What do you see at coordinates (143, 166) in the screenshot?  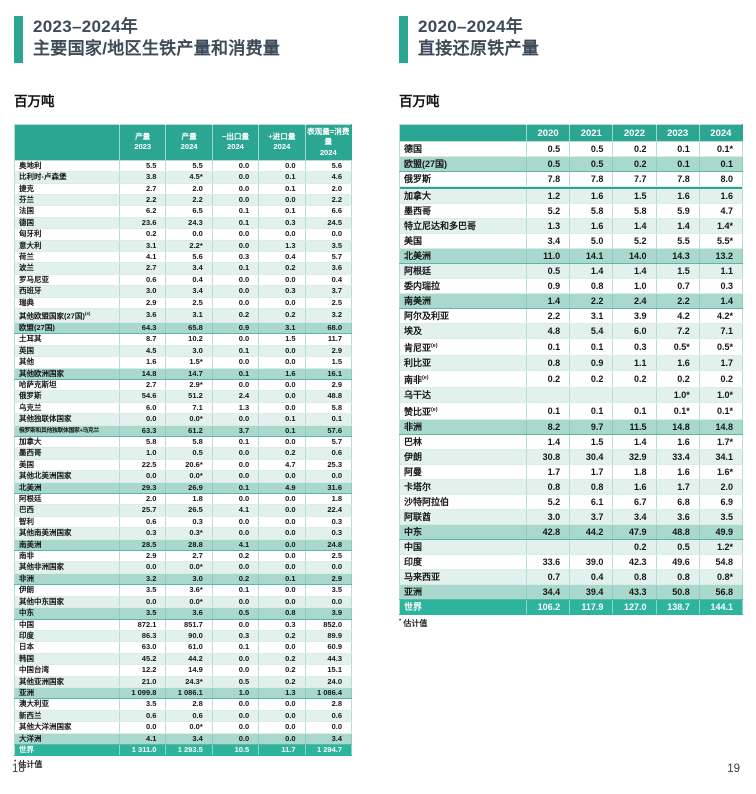 I see `value-cell: 5.5` at bounding box center [143, 166].